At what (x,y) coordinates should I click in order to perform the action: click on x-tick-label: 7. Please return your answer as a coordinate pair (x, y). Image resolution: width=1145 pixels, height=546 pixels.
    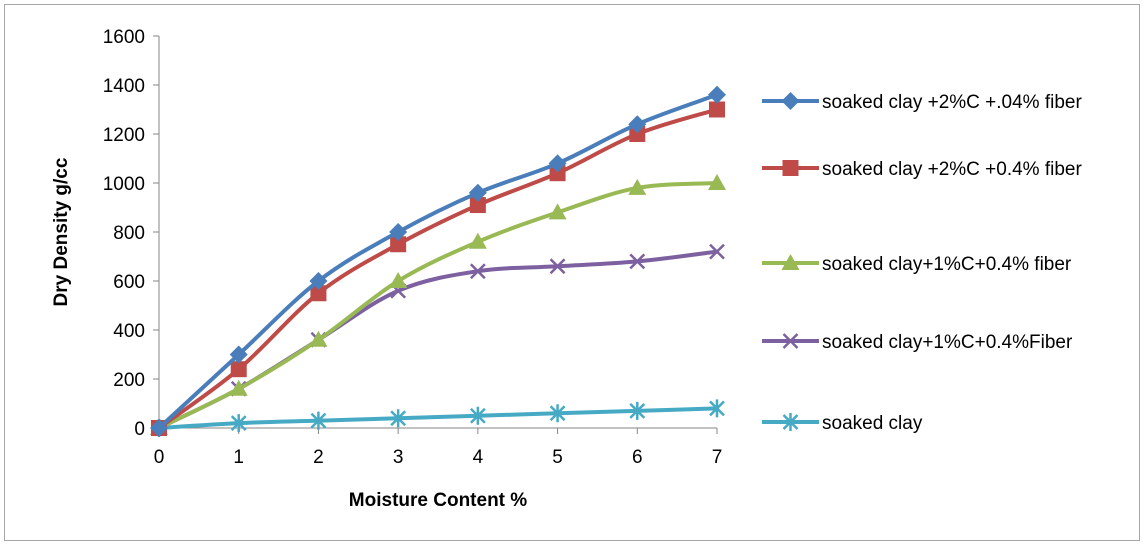
    Looking at the image, I should click on (717, 457).